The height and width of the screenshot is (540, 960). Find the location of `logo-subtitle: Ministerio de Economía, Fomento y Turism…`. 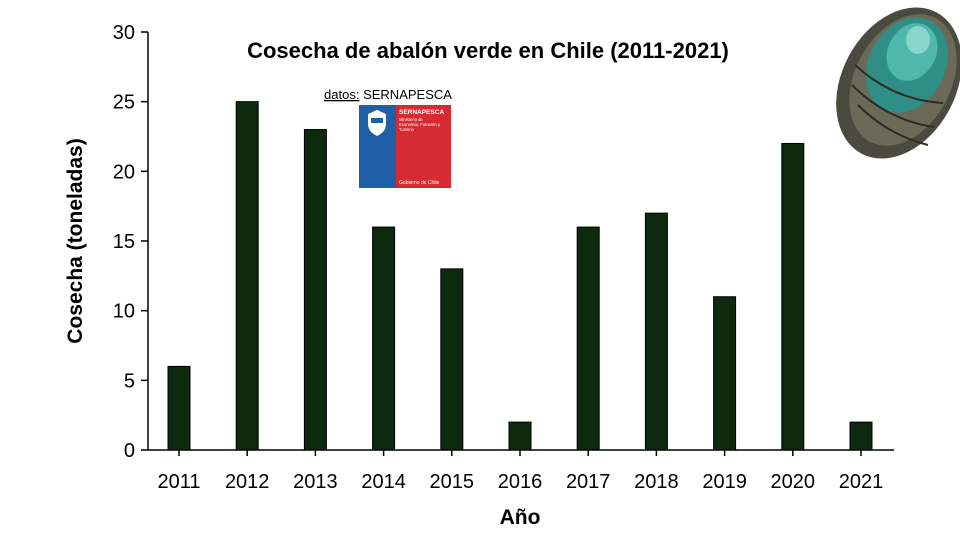

logo-subtitle: Ministerio de Economía, Fomento y Turism… is located at coordinates (420, 124).